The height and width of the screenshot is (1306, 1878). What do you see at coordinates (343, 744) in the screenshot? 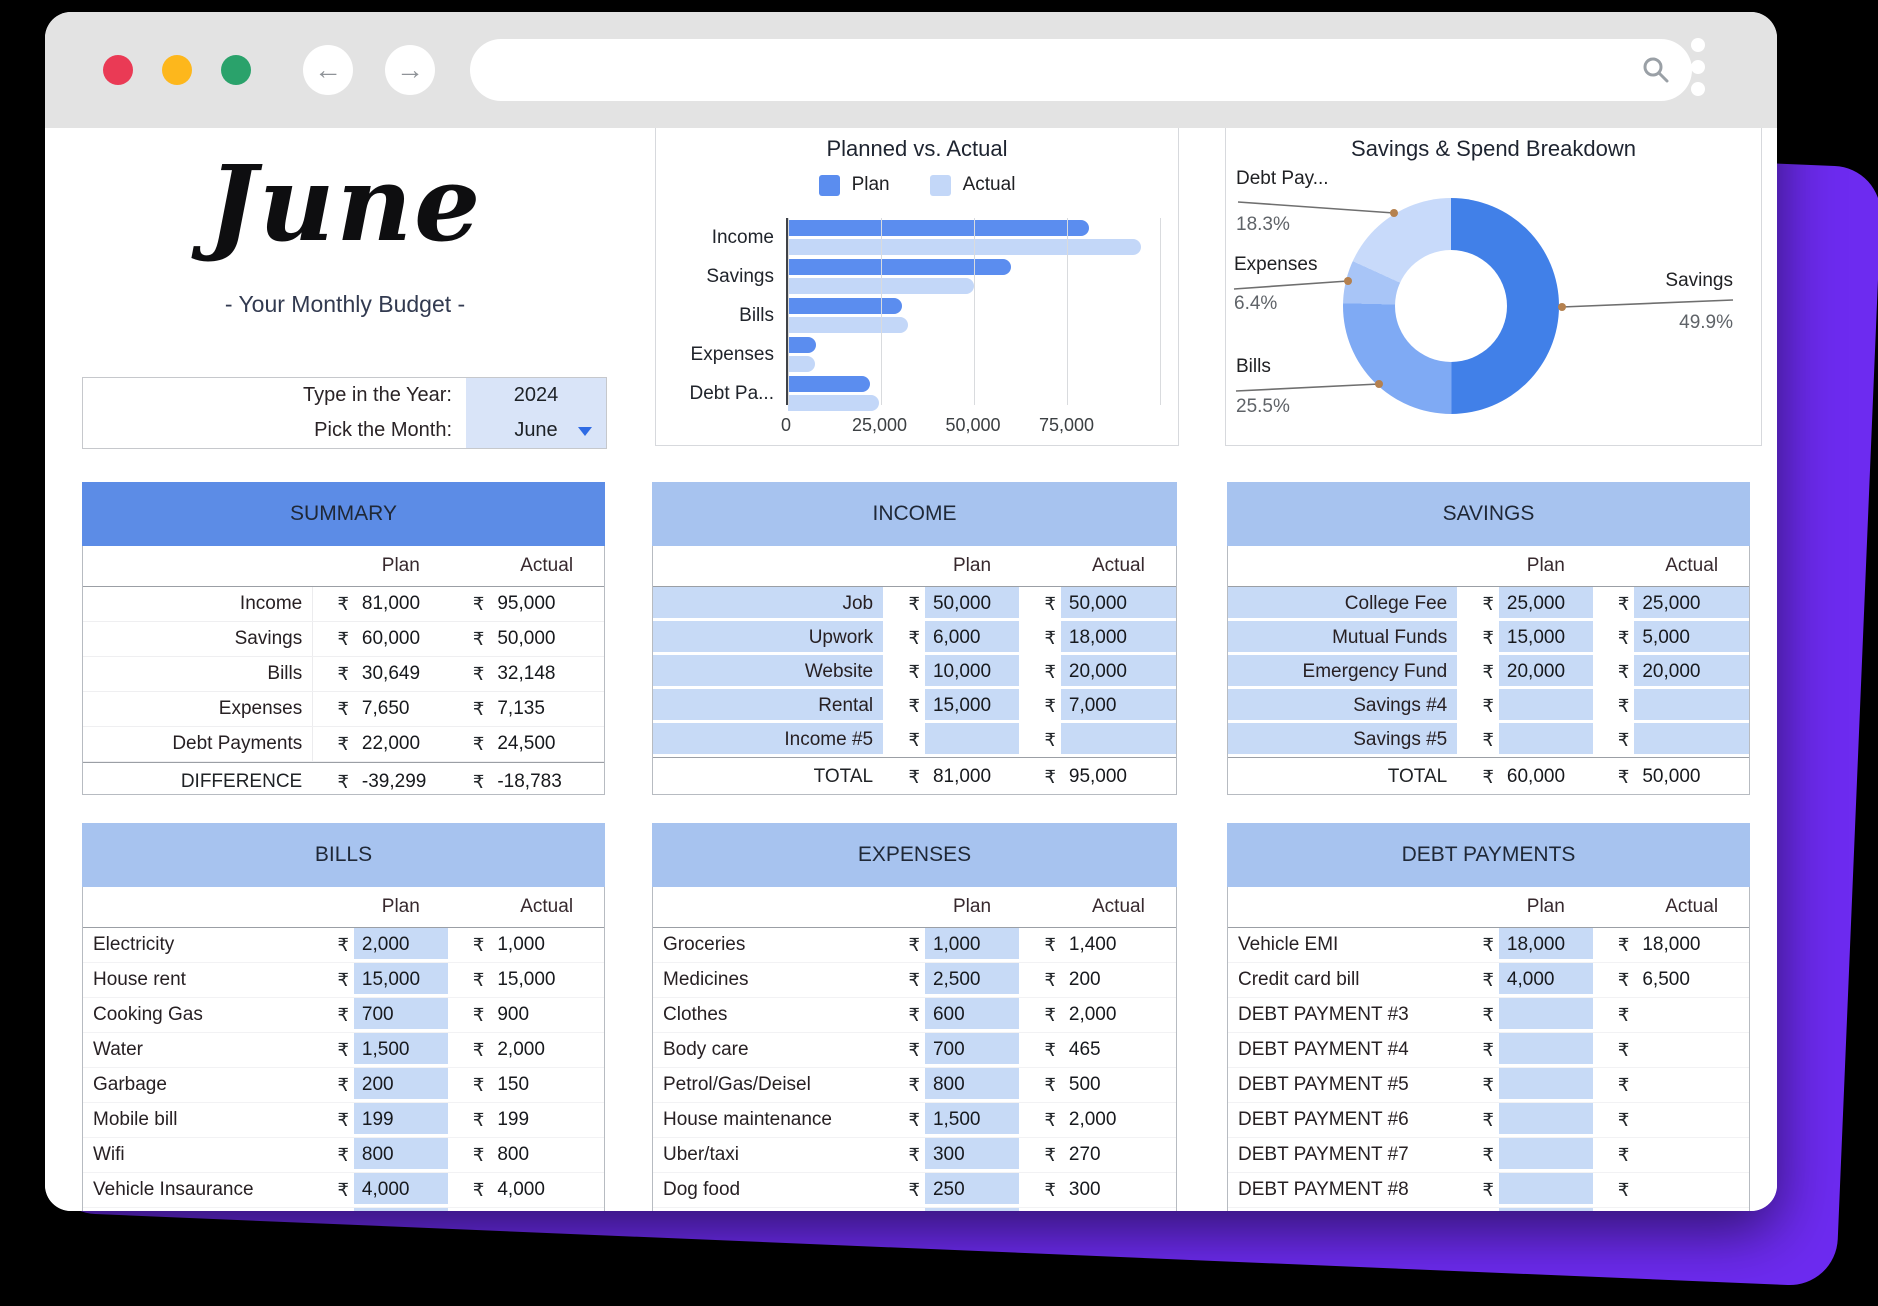
I see `table-row: Debt Payments ₹22,000 ₹24,500` at bounding box center [343, 744].